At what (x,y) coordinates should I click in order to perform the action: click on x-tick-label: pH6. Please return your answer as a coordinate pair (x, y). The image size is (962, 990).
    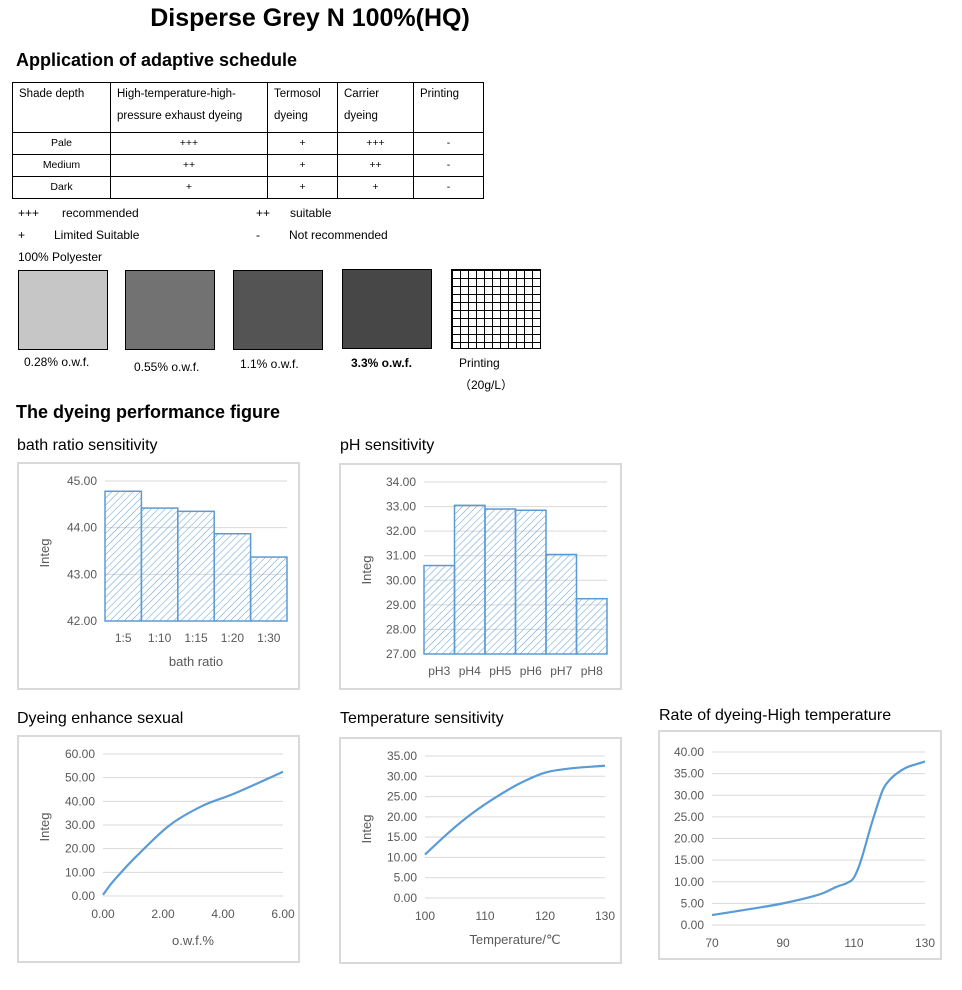
    Looking at the image, I should click on (531, 671).